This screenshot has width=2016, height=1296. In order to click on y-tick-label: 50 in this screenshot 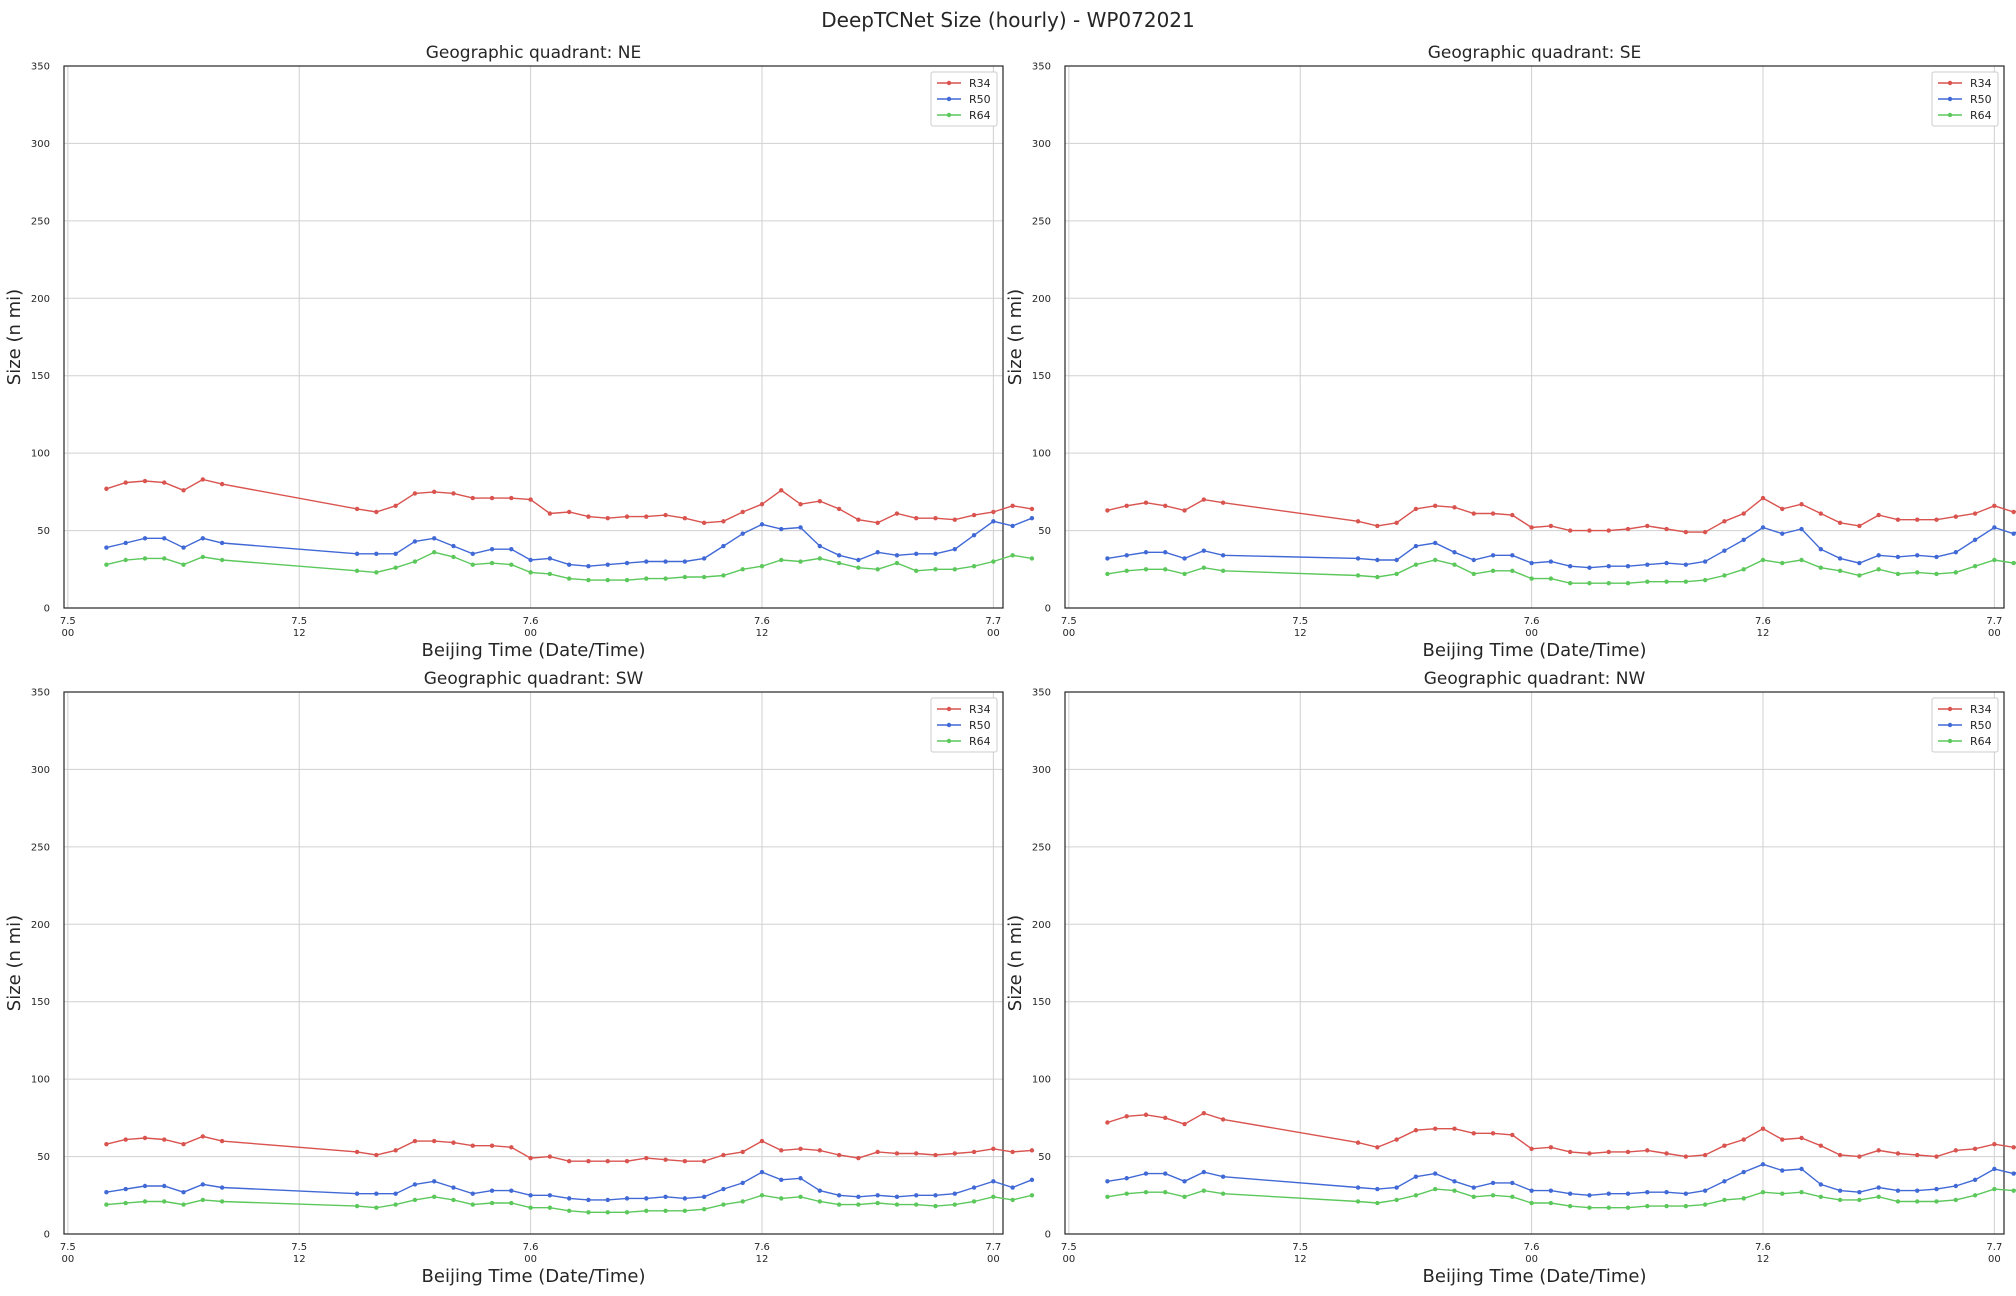, I will do `click(1044, 531)`.